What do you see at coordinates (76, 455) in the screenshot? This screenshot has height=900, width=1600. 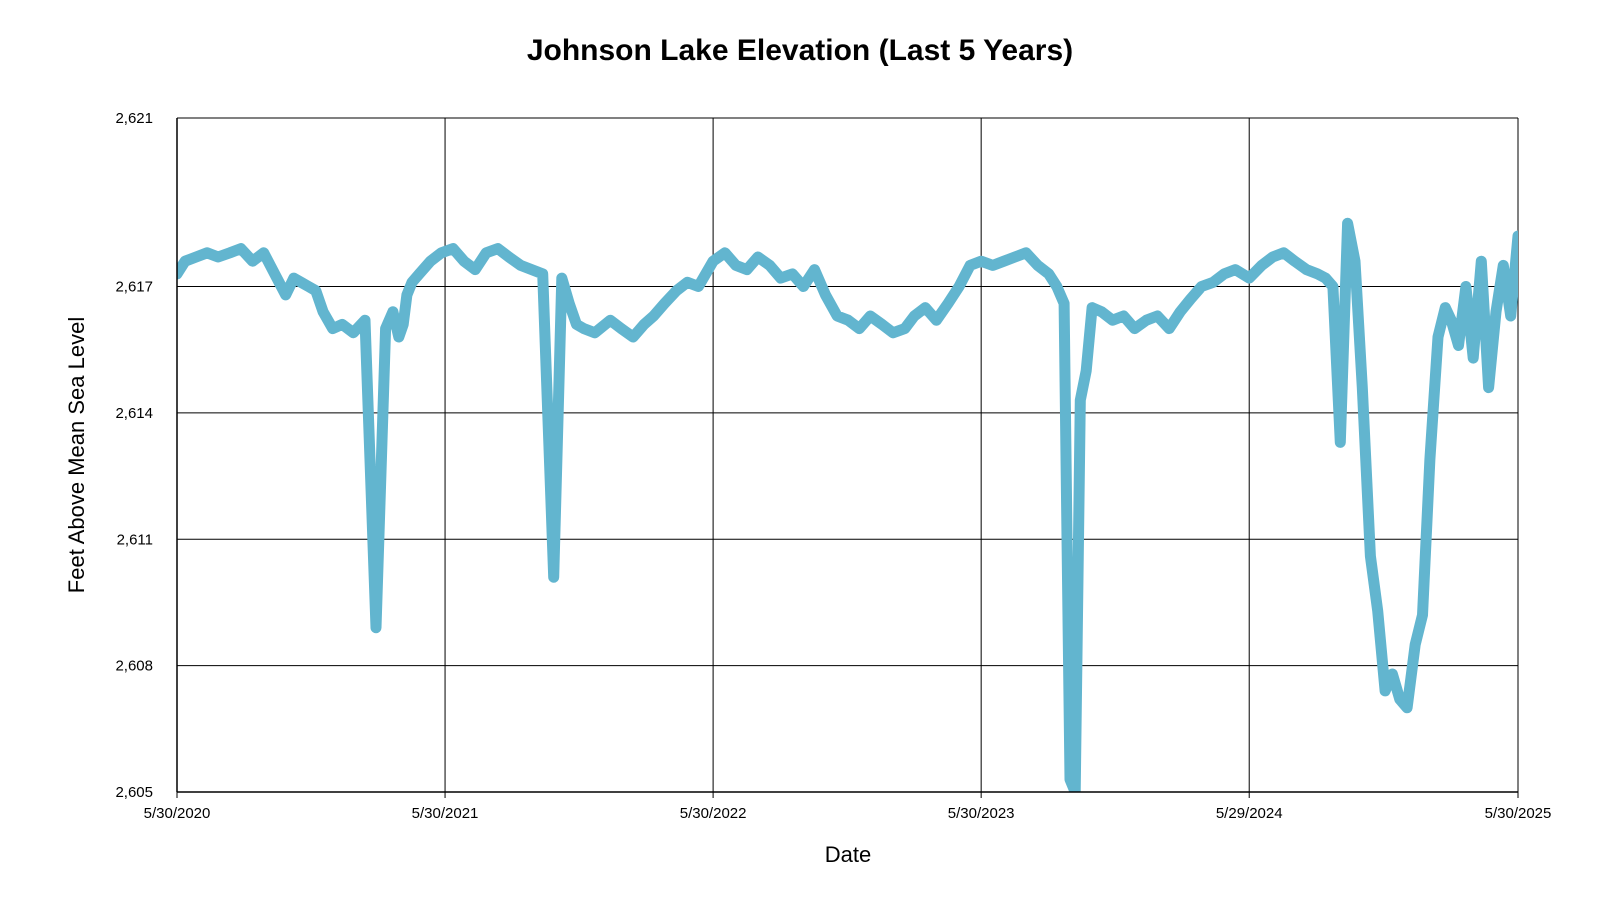 I see `y-axis-title: Feet Above Mean Sea Level` at bounding box center [76, 455].